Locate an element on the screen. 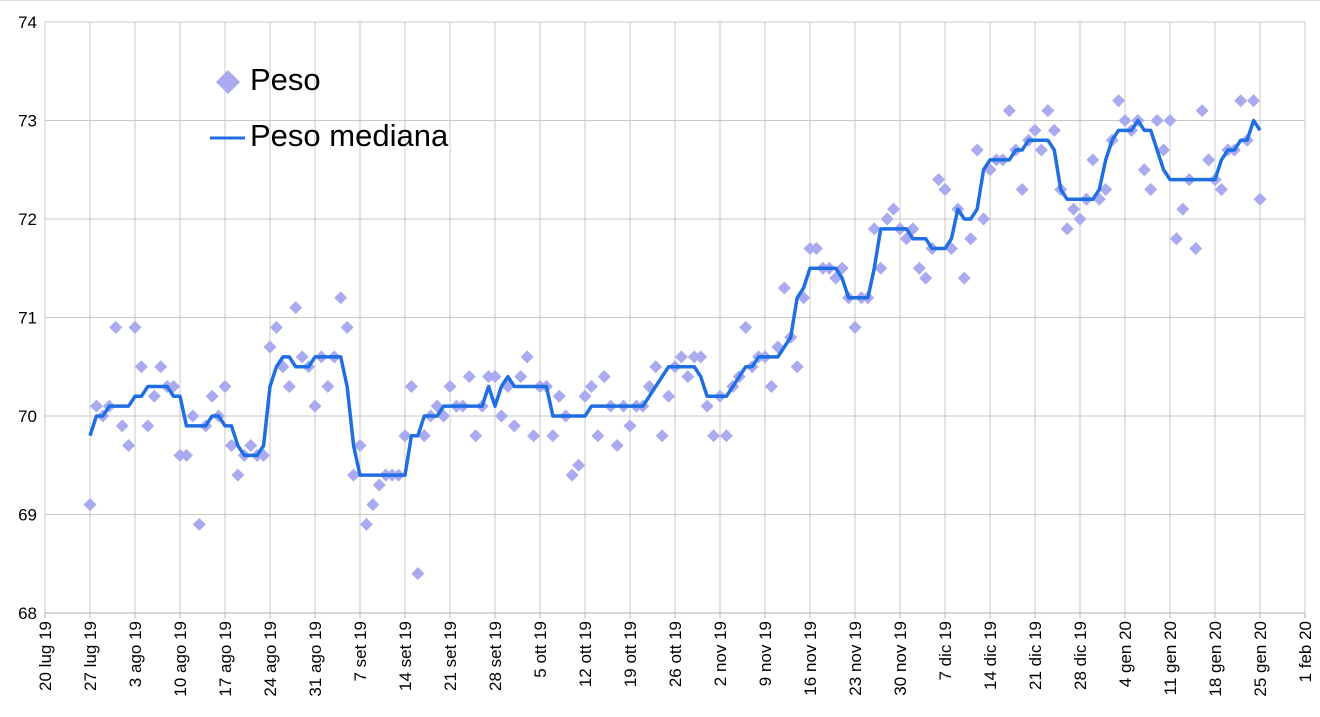  x-tick-label: 3 ago 19 is located at coordinates (135, 654).